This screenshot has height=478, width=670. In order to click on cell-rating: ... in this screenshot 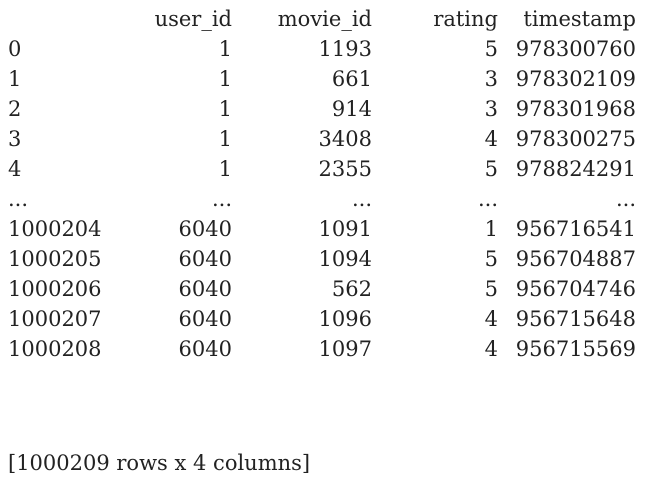, I will do `click(441, 199)`.